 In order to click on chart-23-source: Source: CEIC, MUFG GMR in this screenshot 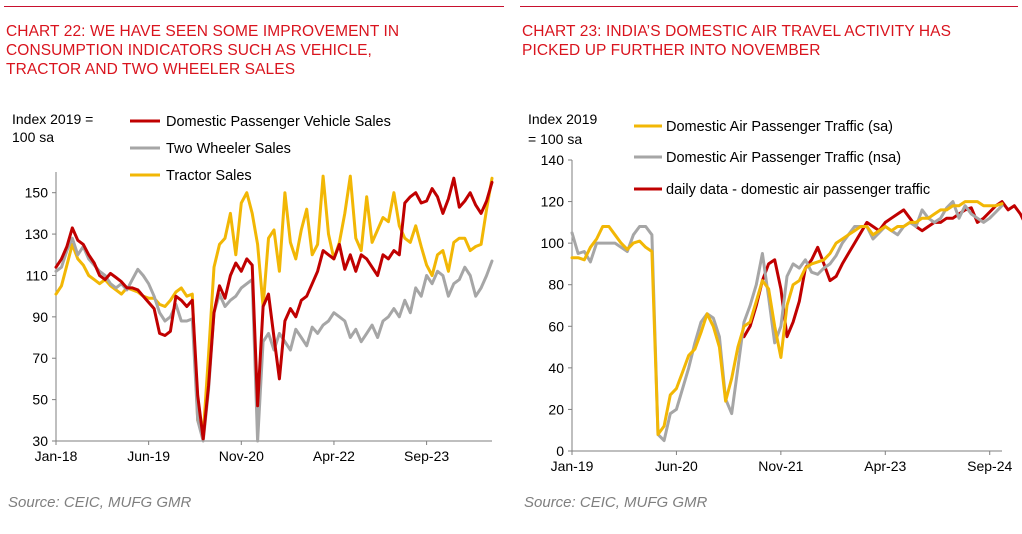, I will do `click(616, 502)`.